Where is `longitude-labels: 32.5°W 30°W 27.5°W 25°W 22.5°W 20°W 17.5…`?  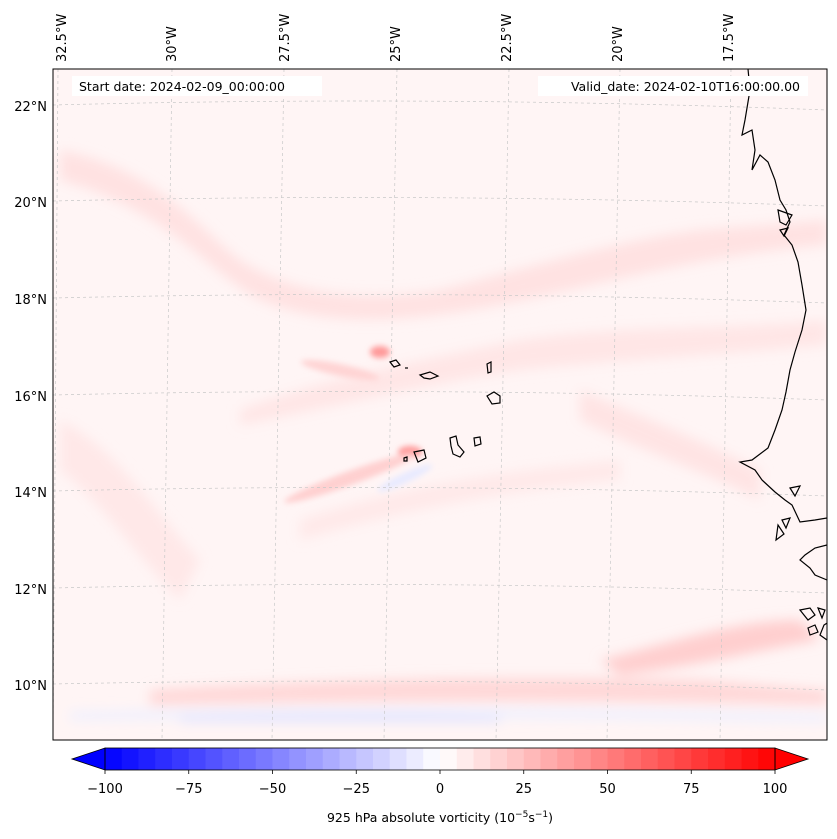 longitude-labels: 32.5°W 30°W 27.5°W 25°W 22.5°W 20°W 17.5… is located at coordinates (396, 38).